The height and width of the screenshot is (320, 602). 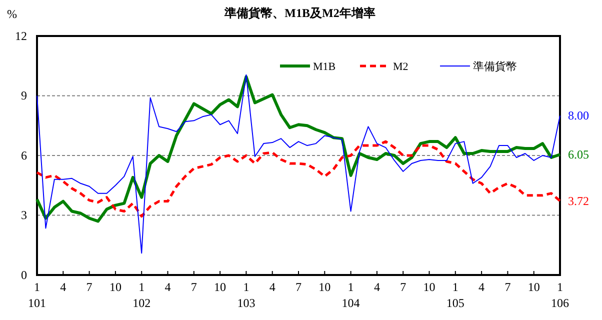 I want to click on x-tick-label: 1 105, so click(x=455, y=295).